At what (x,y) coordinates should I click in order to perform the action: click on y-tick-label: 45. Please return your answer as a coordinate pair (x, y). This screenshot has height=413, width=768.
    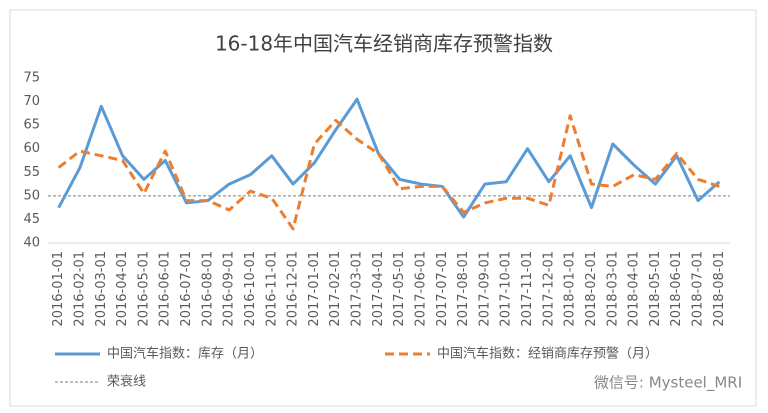
    Looking at the image, I should click on (31, 219).